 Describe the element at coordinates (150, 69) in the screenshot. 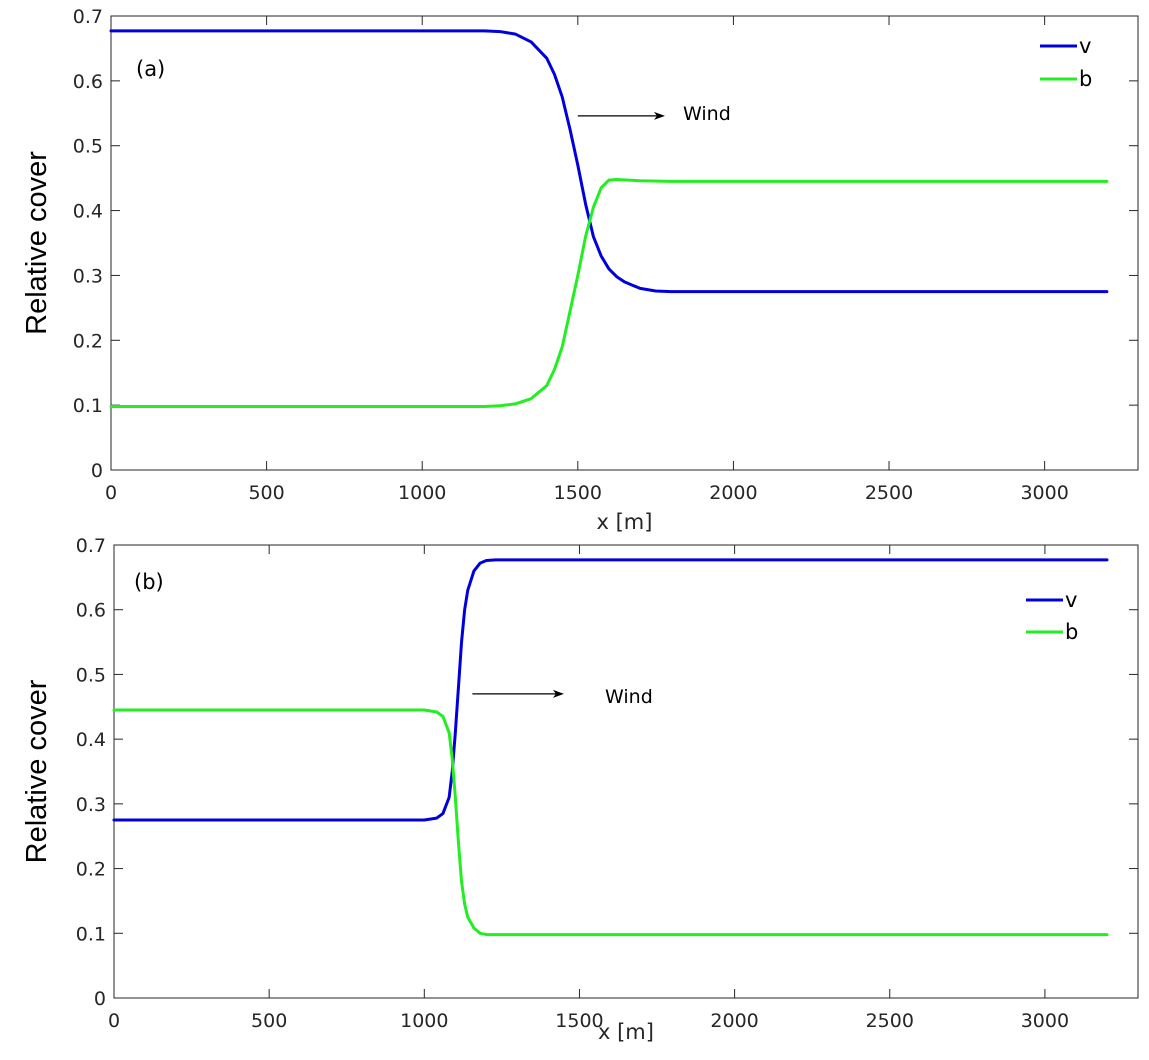

I see `panel-label: (a)` at that location.